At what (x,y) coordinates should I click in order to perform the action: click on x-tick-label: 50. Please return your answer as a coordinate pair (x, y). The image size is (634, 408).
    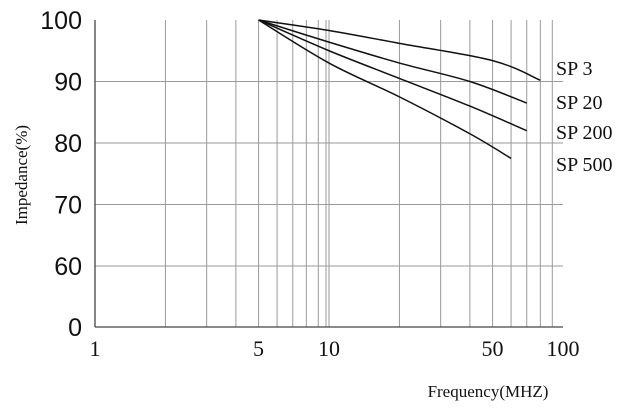
    Looking at the image, I should click on (493, 348).